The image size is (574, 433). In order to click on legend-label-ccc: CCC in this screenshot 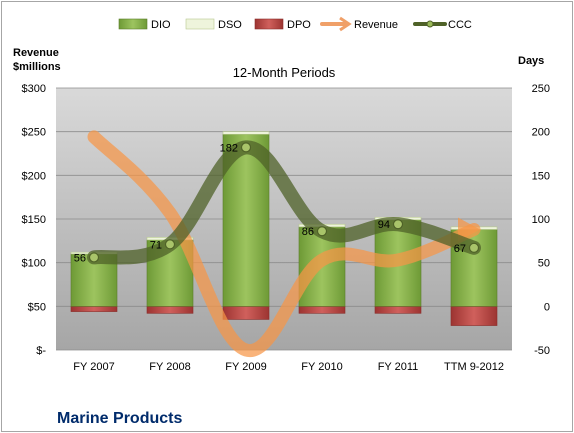, I will do `click(460, 25)`.